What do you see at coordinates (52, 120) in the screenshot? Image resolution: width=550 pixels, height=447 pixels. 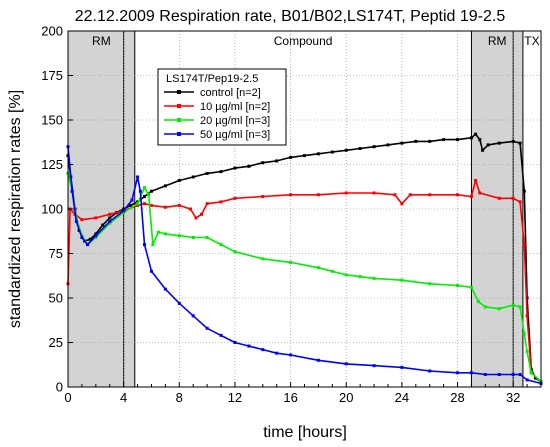 I see `y-tick-label-6: 150` at bounding box center [52, 120].